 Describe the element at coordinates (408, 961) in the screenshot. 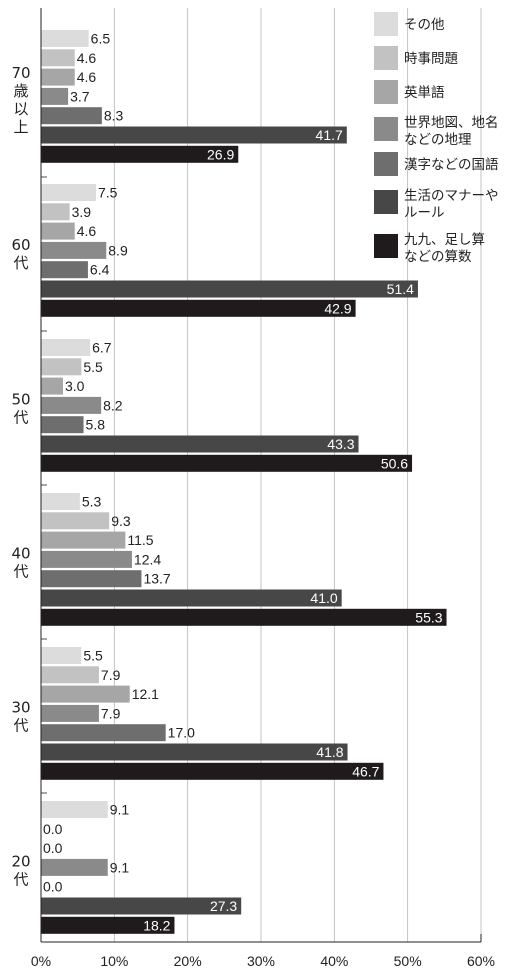

I see `x-tick-label: 50%` at that location.